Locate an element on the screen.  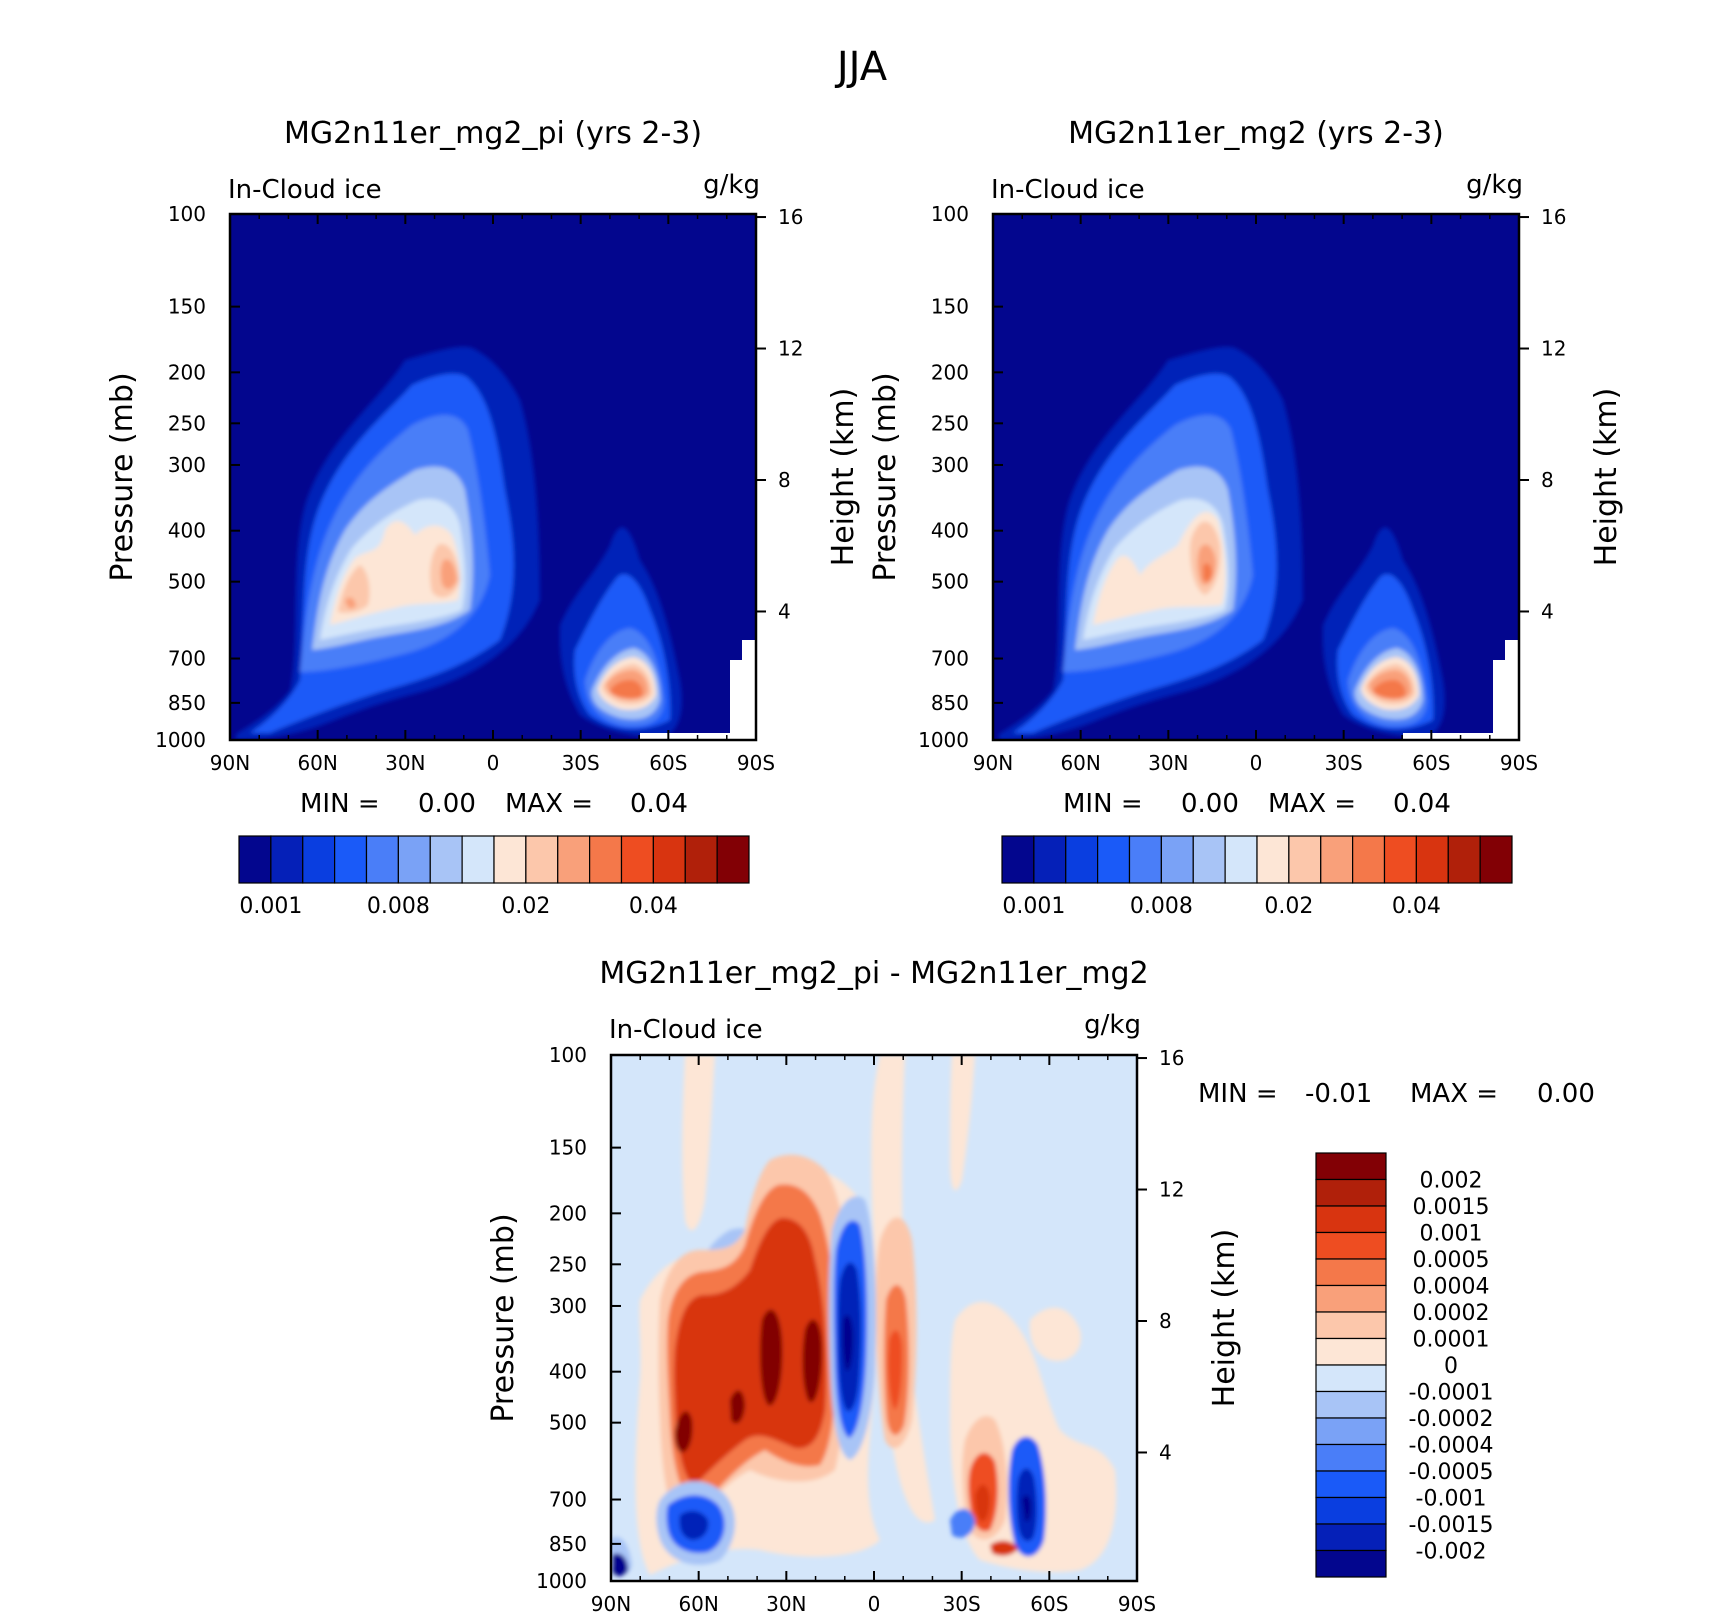
x-tick-label: 60S is located at coordinates (1431, 763).